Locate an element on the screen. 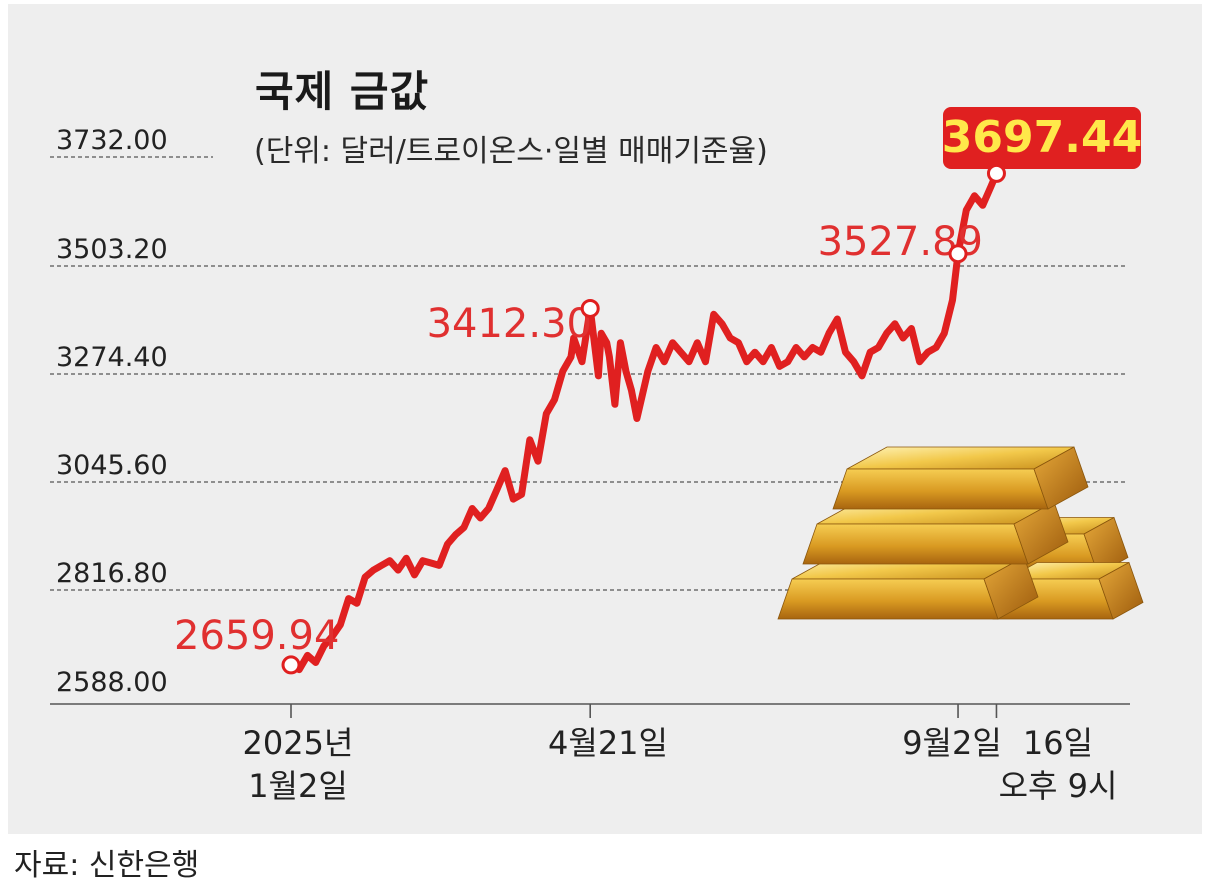 The width and height of the screenshot is (1206, 885). latest-value-label: 3697.44 is located at coordinates (1042, 137).